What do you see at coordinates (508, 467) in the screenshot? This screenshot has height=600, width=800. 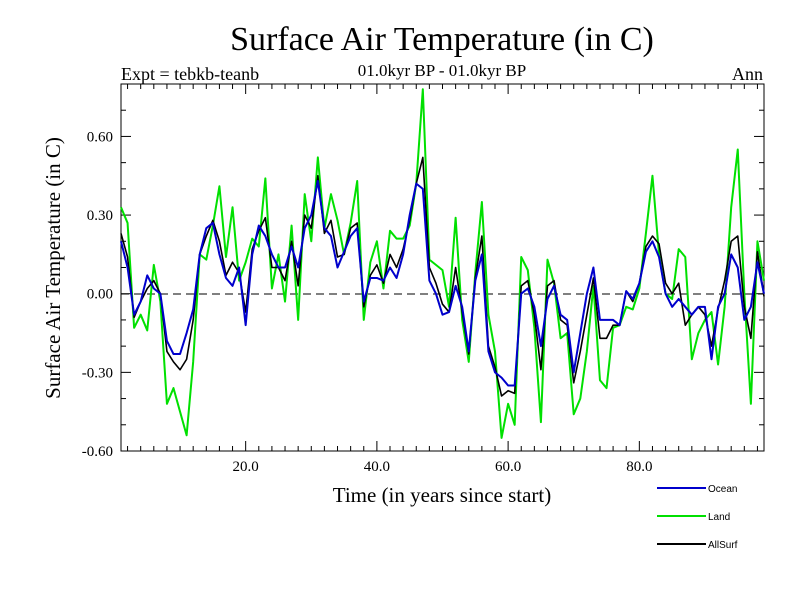 I see `x-tick-label: 60.0` at bounding box center [508, 467].